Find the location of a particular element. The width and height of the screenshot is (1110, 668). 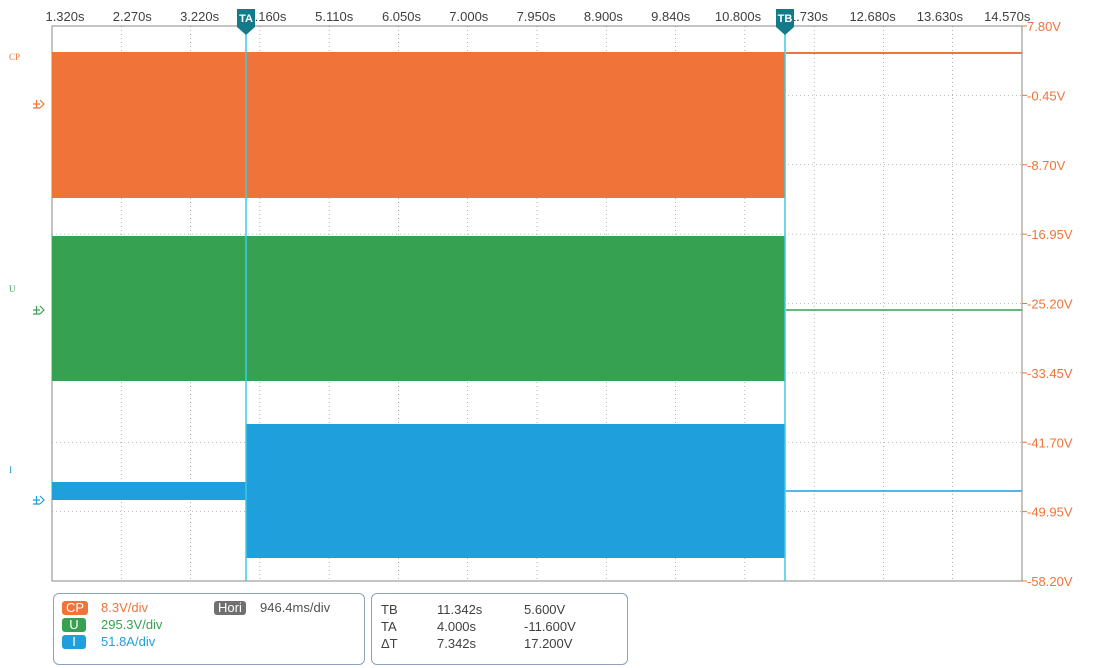

trace-cp-band is located at coordinates (418, 125).